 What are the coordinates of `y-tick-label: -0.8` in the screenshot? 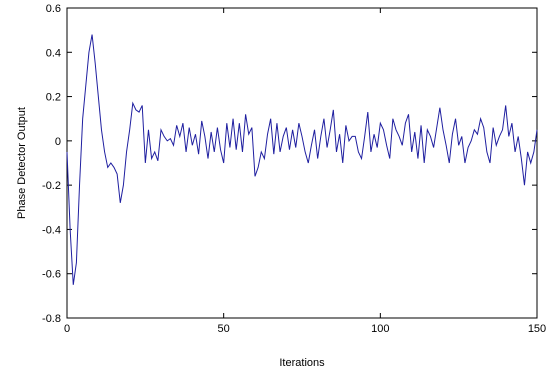 It's located at (51, 319).